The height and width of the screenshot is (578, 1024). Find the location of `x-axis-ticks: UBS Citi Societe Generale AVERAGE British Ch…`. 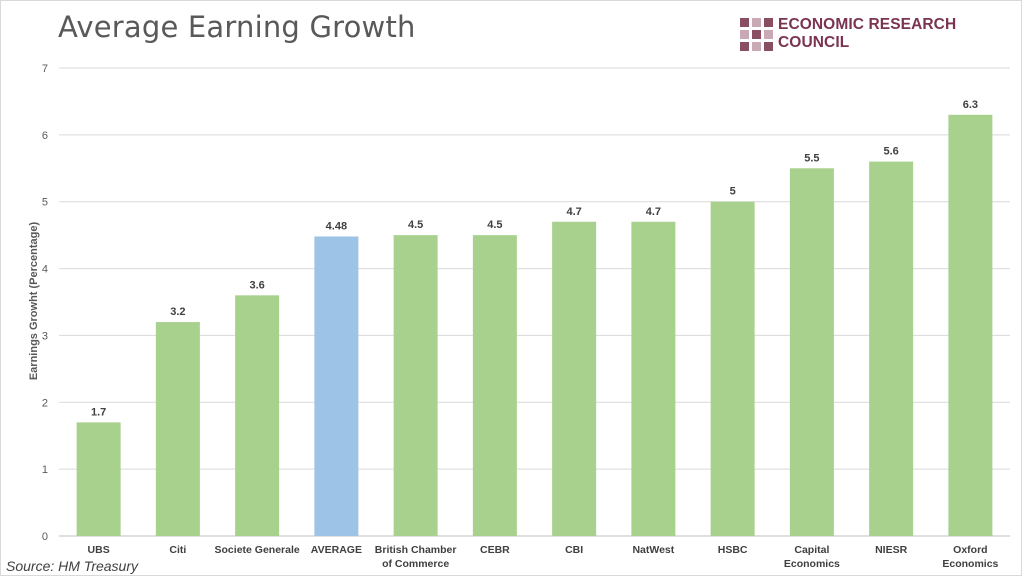

x-axis-ticks: UBS Citi Societe Generale AVERAGE British Ch… is located at coordinates (543, 557).